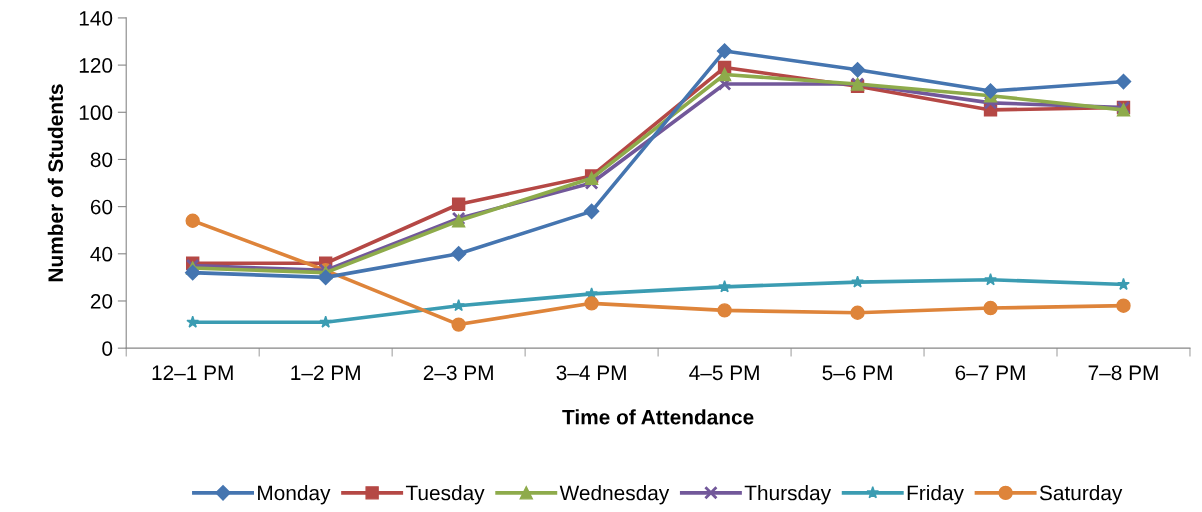 Image resolution: width=1202 pixels, height=512 pixels. Describe the element at coordinates (788, 495) in the screenshot. I see `legend-label: Thursday` at that location.